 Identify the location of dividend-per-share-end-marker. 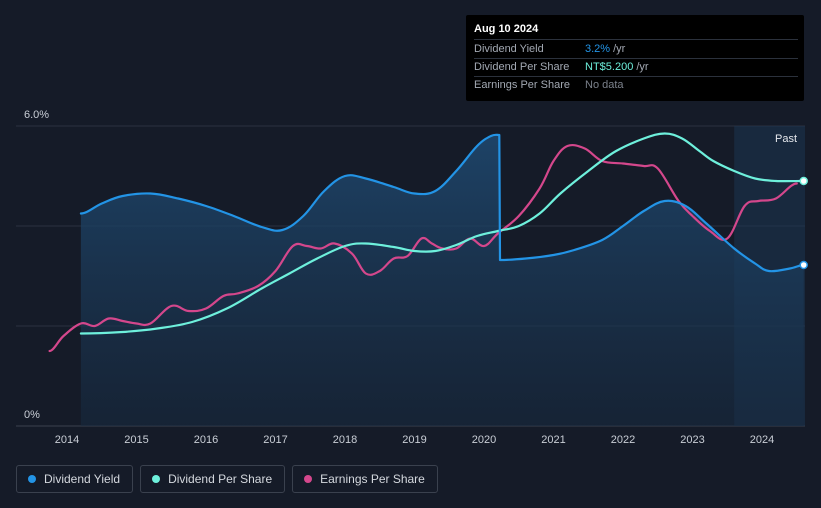
(803, 181).